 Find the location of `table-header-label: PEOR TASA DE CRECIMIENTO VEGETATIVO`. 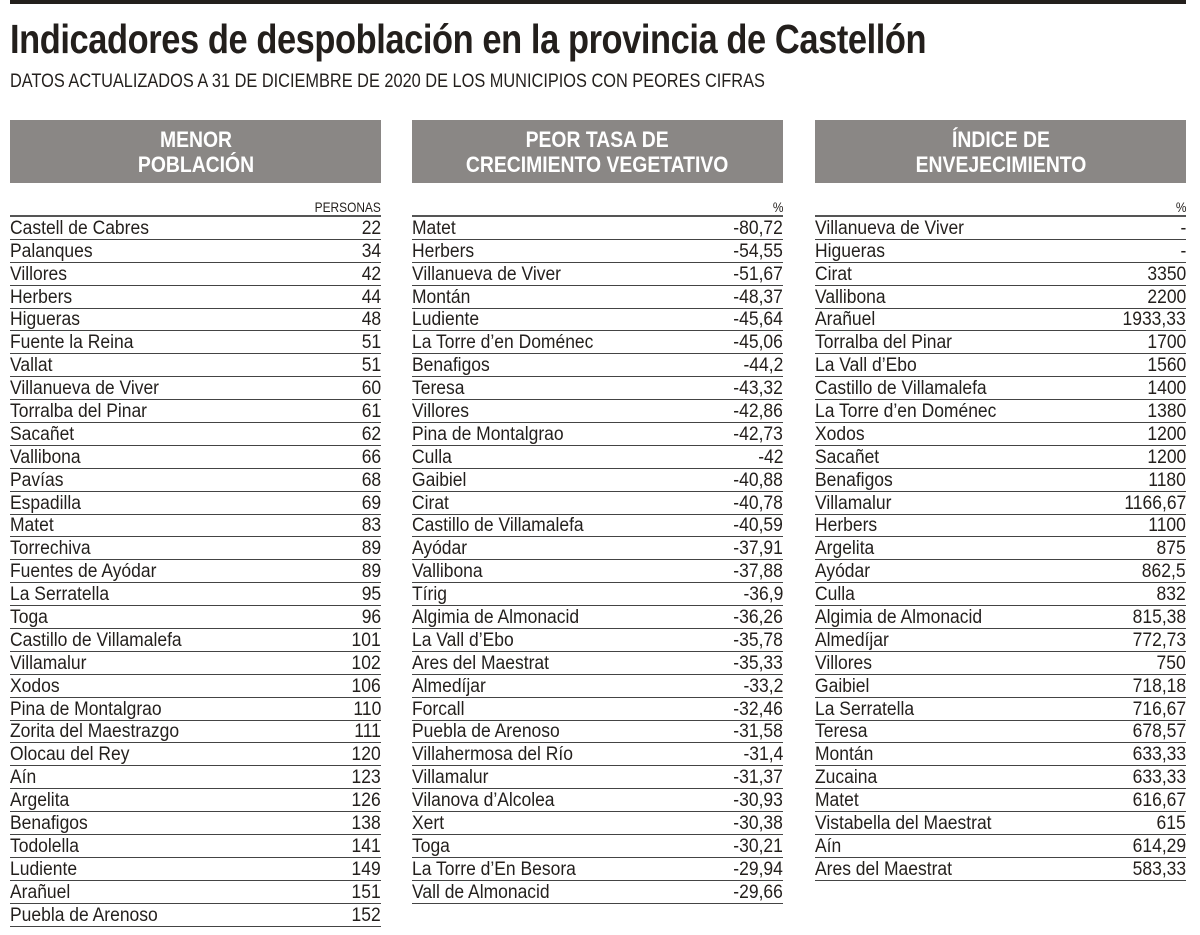

table-header-label: PEOR TASA DE CRECIMIENTO VEGETATIVO is located at coordinates (597, 151).